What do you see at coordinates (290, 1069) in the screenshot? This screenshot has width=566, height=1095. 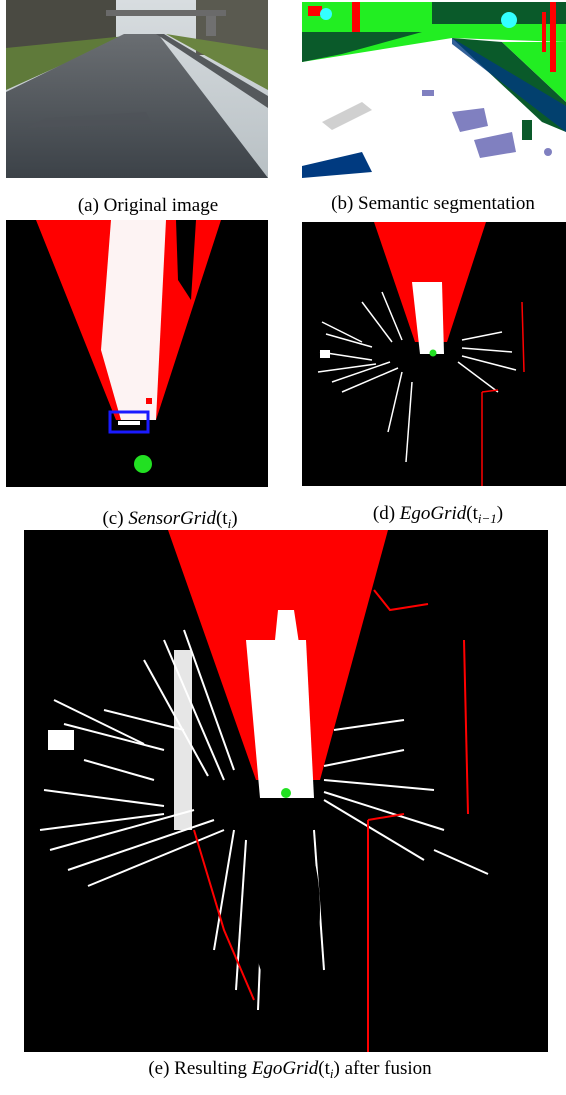 I see `caption-e: (e) Resulting EgoGrid(ti) after fusion` at bounding box center [290, 1069].